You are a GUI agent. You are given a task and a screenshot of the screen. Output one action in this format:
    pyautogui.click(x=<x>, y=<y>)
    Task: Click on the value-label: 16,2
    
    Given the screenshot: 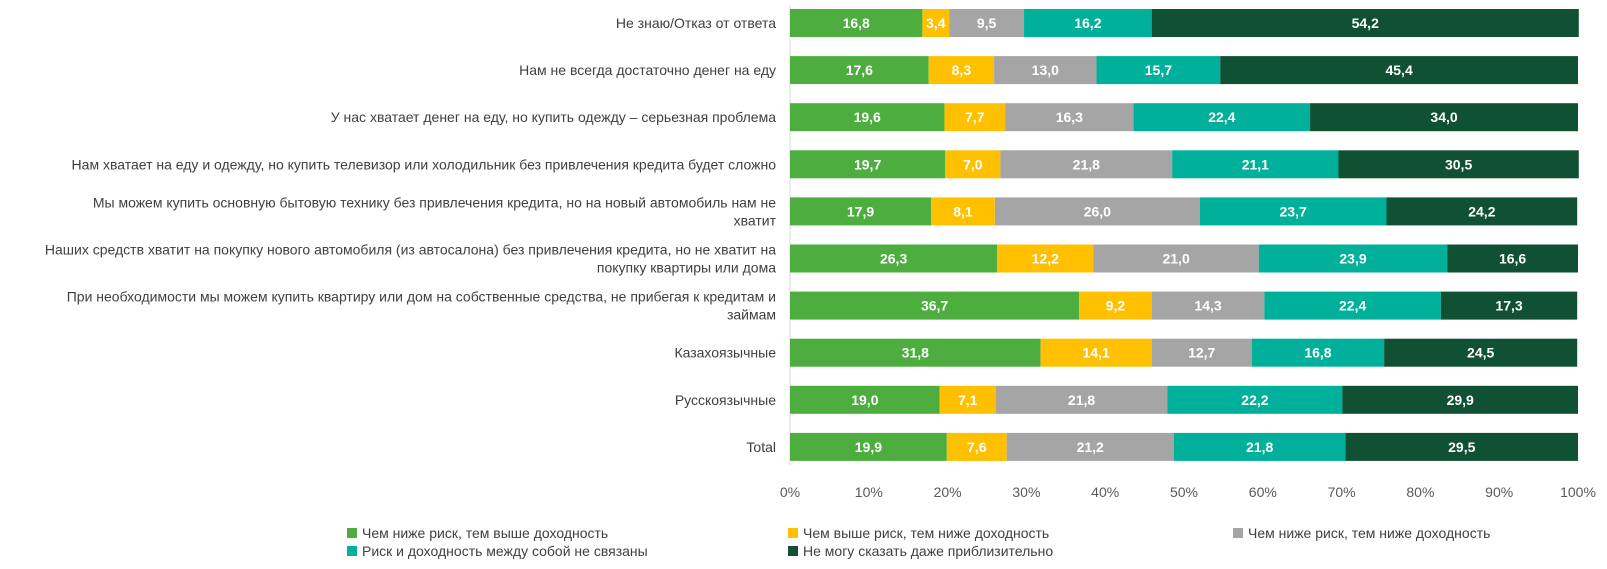 What is the action you would take?
    pyautogui.click(x=1087, y=23)
    